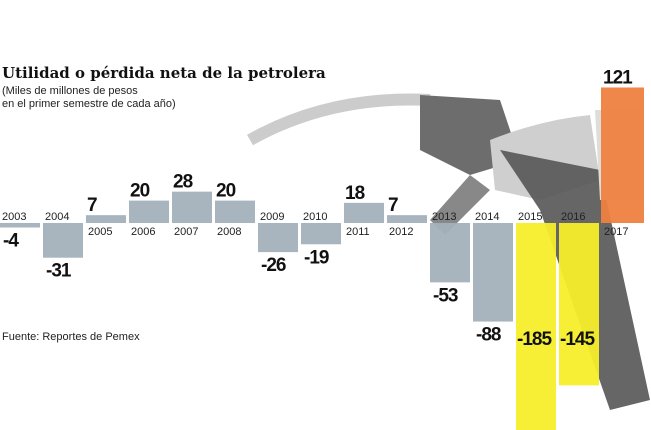 The width and height of the screenshot is (651, 430). What do you see at coordinates (272, 217) in the screenshot?
I see `year-label-2009: 2009` at bounding box center [272, 217].